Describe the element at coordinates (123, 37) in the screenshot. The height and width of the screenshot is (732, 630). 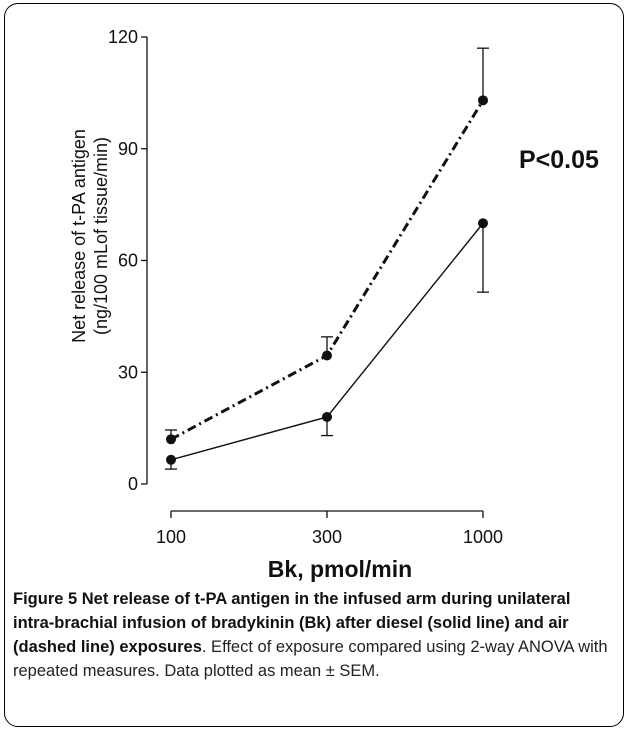
I see `y-tick-label: 120` at that location.